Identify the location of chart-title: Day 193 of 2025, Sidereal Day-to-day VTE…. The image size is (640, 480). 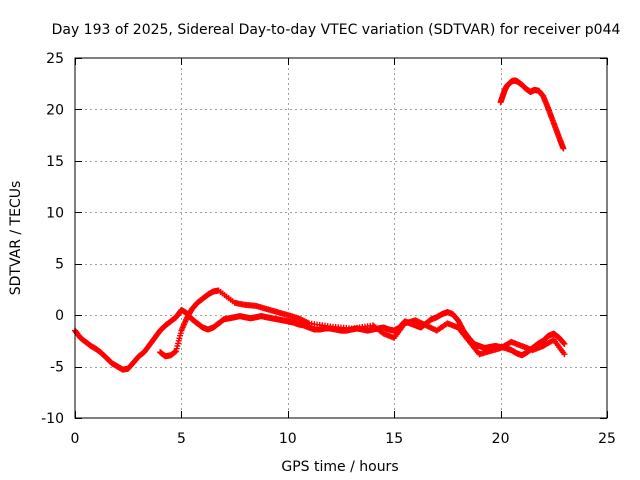
(336, 30).